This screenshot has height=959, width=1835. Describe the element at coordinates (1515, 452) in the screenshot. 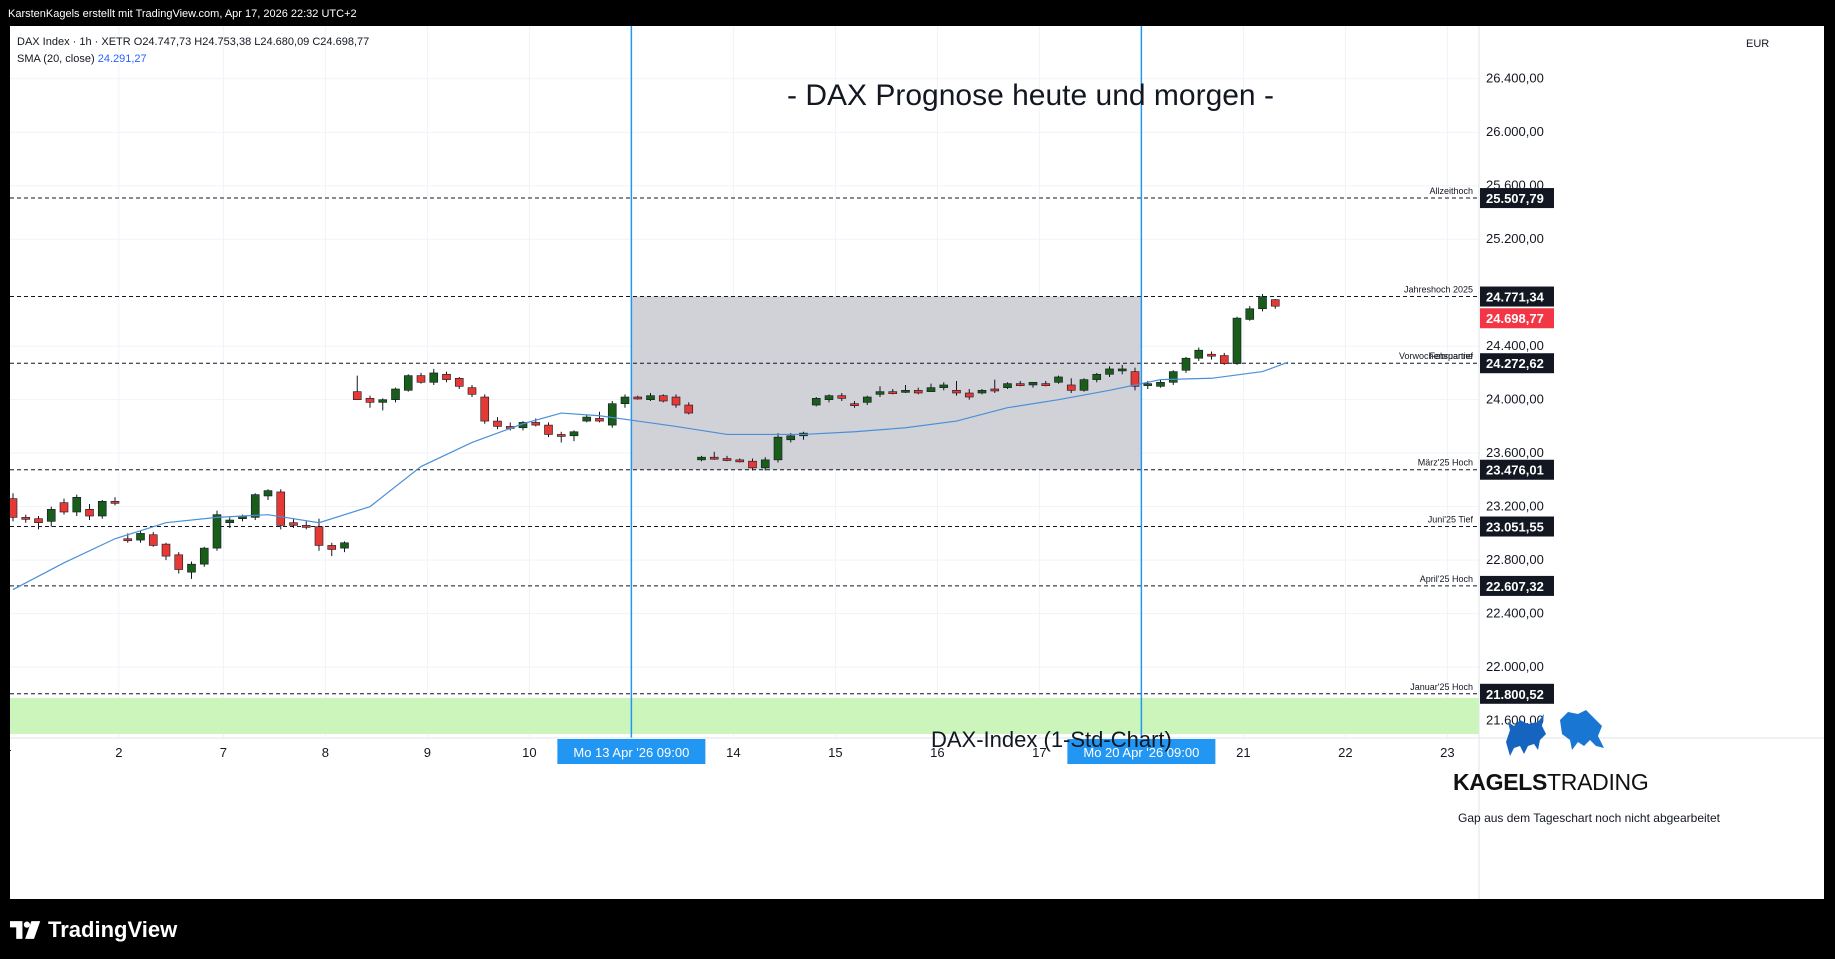

I see `price-tick-label: 23.600,00` at that location.